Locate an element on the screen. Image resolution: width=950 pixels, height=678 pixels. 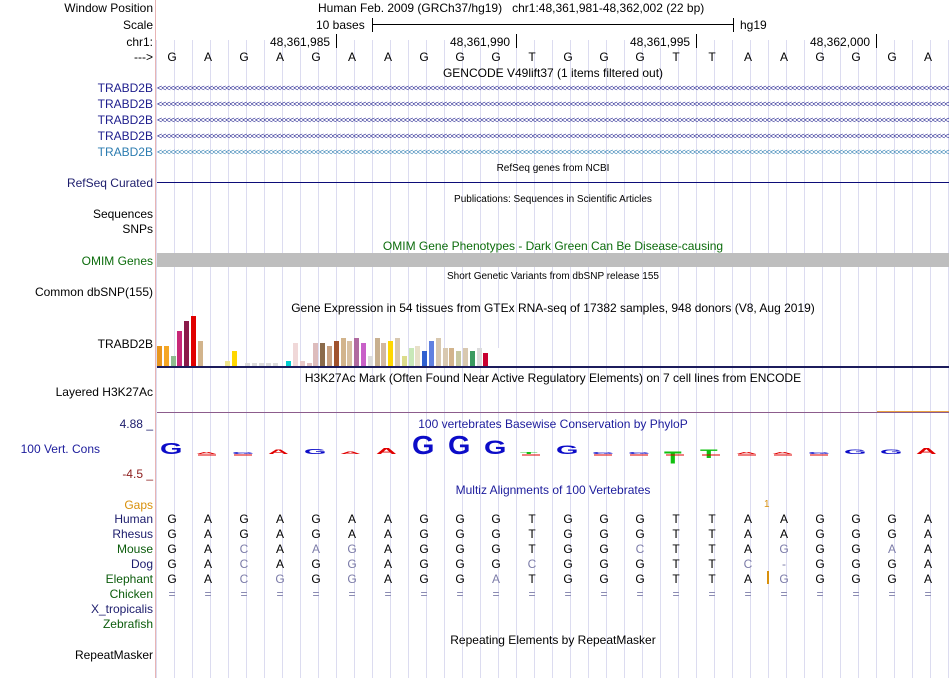
h3k27ac-signal is located at coordinates (913, 411).